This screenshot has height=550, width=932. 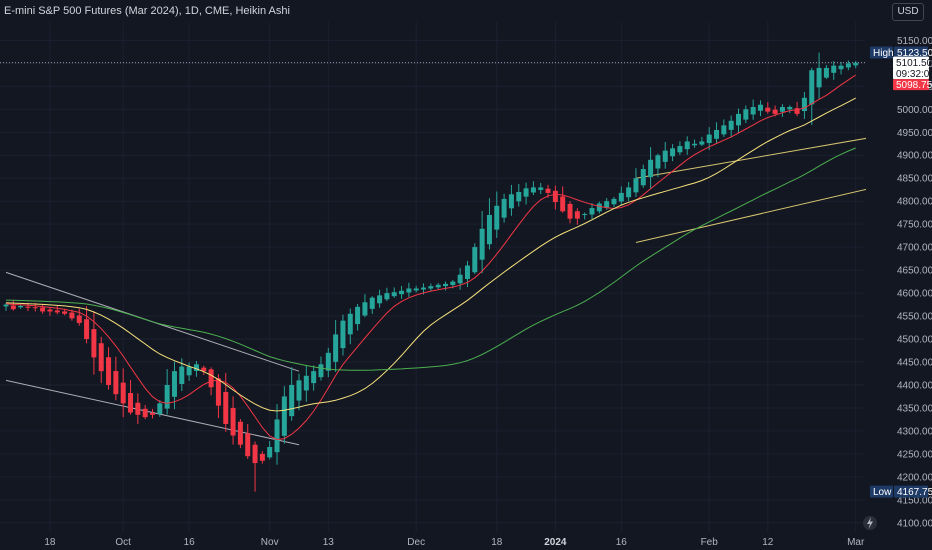 What do you see at coordinates (454, 542) in the screenshot?
I see `x-axis: 18 Oct 16 Nov 13 Dec 18 2024 16 Feb 12 Mar` at bounding box center [454, 542].